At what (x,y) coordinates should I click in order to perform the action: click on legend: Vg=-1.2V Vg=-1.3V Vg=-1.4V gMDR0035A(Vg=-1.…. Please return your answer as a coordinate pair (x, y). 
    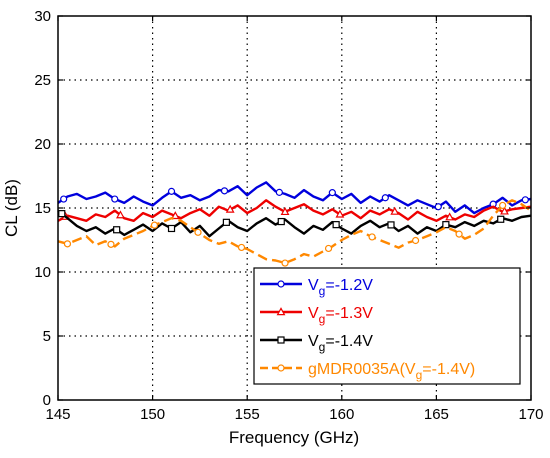
    Looking at the image, I should click on (387, 326).